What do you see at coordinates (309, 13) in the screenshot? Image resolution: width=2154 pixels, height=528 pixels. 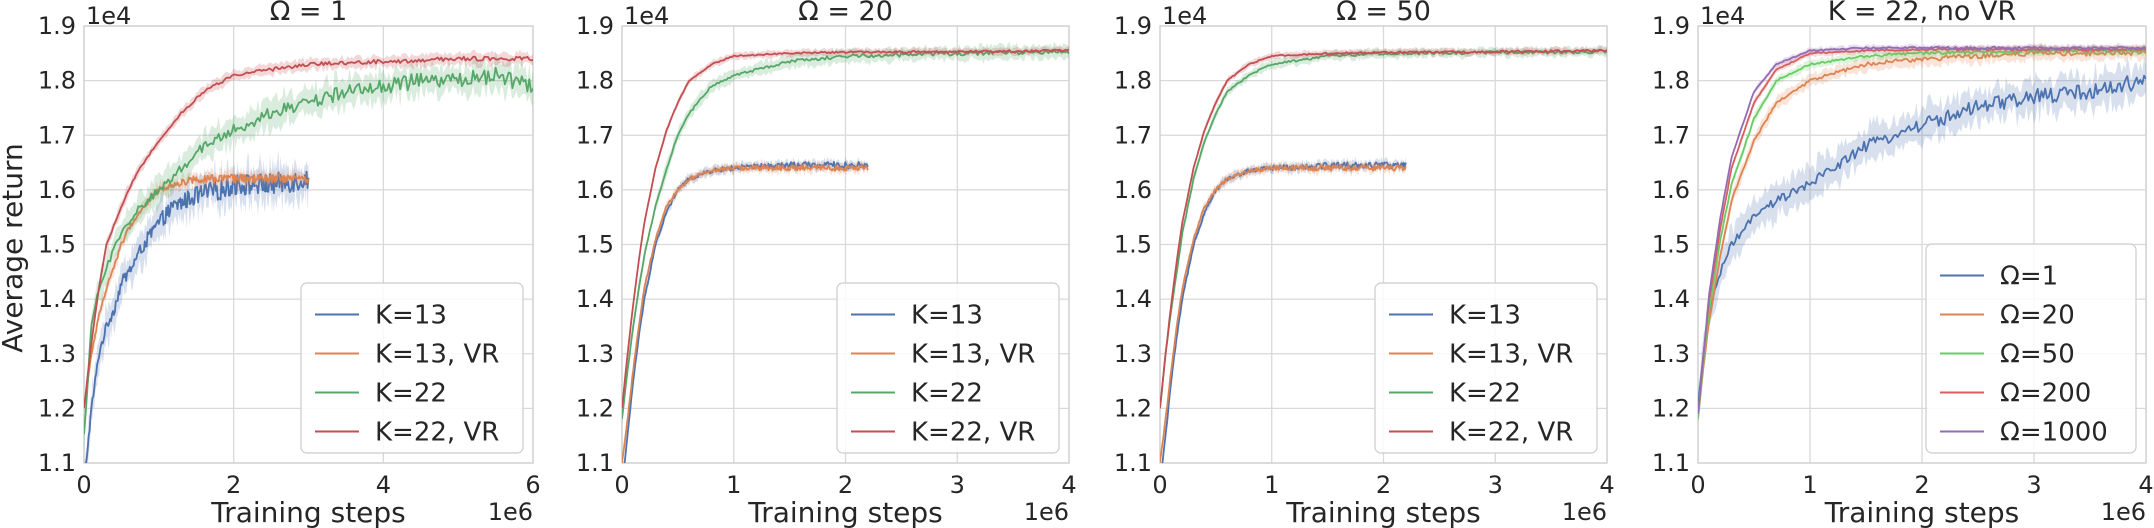 I see `chart-title: Ω = 1` at bounding box center [309, 13].